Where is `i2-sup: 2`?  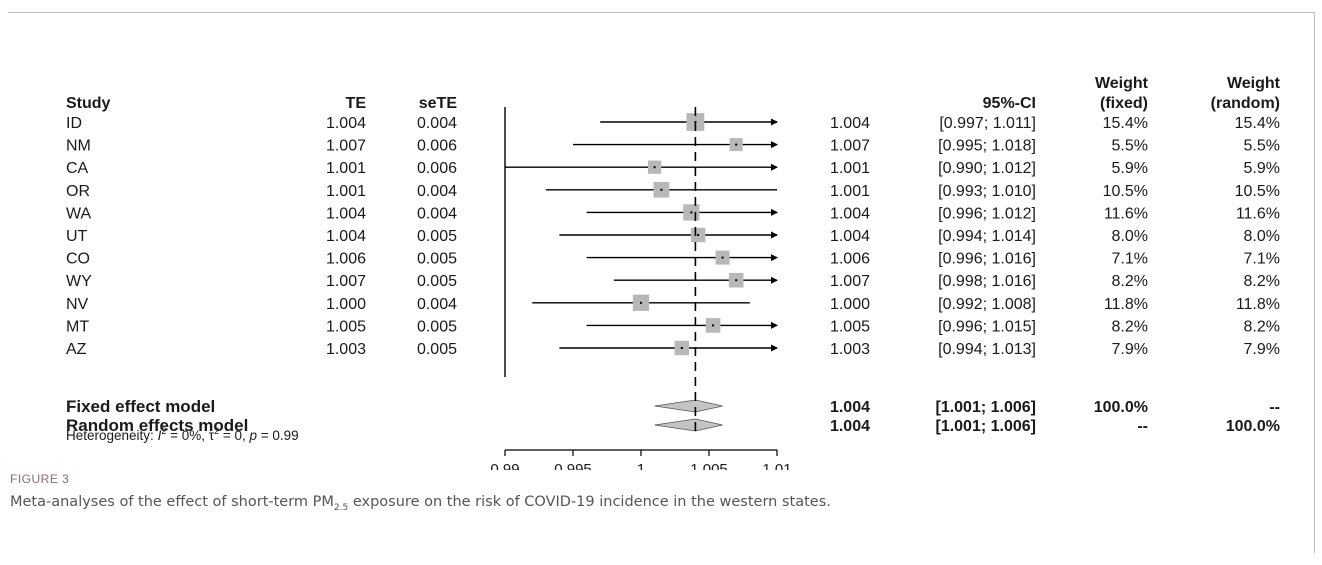
i2-sup: 2 is located at coordinates (163, 431).